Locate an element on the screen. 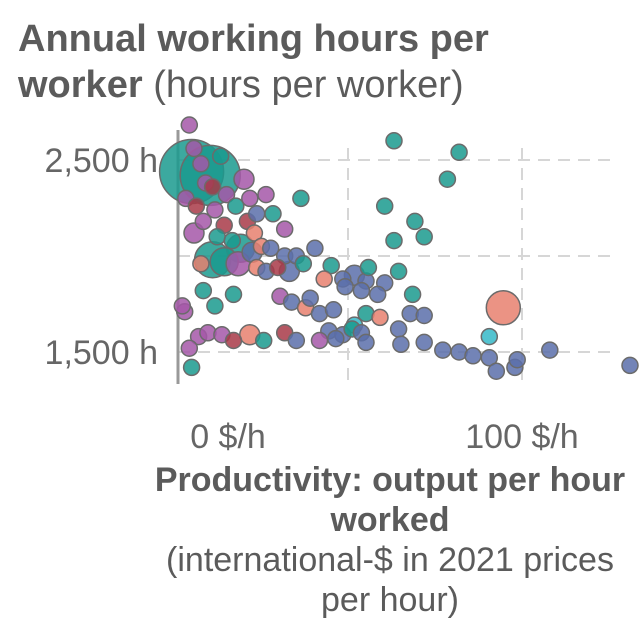 The width and height of the screenshot is (640, 640). x-tick-label: 0 $/h is located at coordinates (228, 437).